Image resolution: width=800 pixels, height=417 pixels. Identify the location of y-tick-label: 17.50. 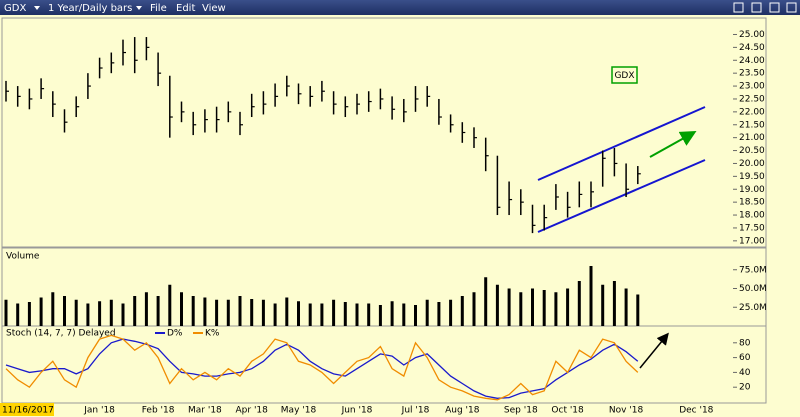
(752, 228).